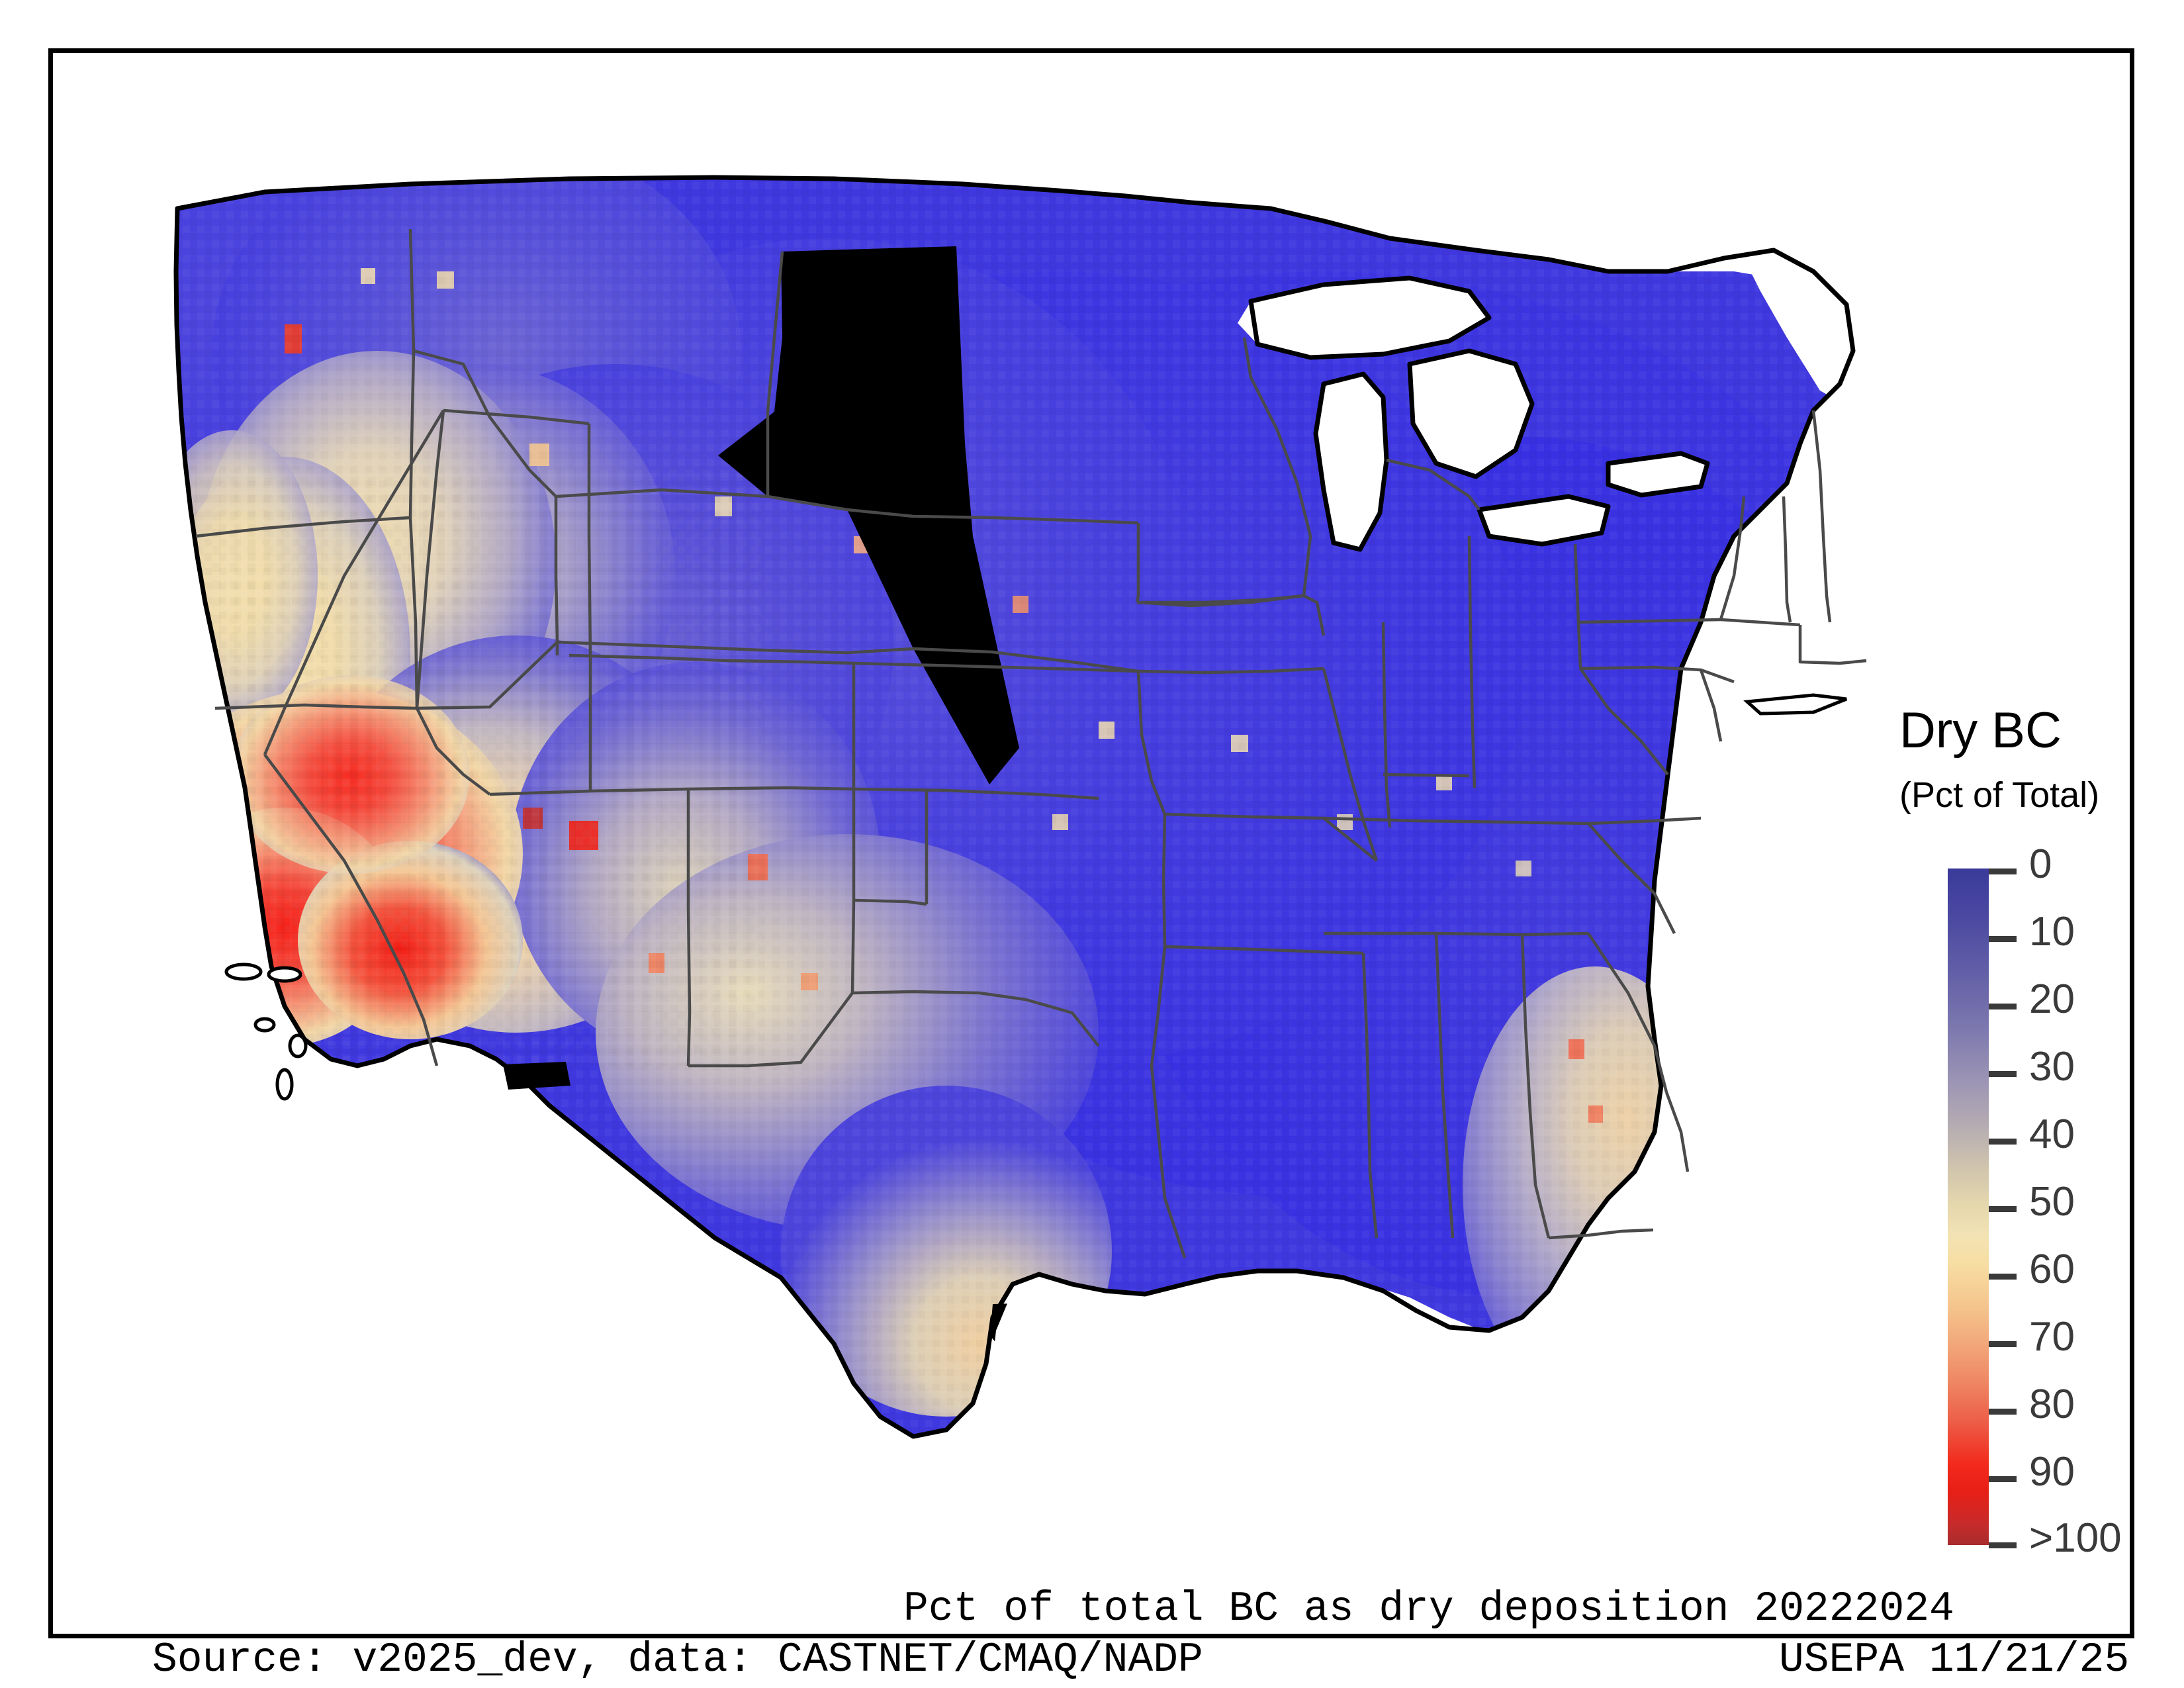  What do you see at coordinates (2052, 1472) in the screenshot?
I see `colorbar-label-90: 90` at bounding box center [2052, 1472].